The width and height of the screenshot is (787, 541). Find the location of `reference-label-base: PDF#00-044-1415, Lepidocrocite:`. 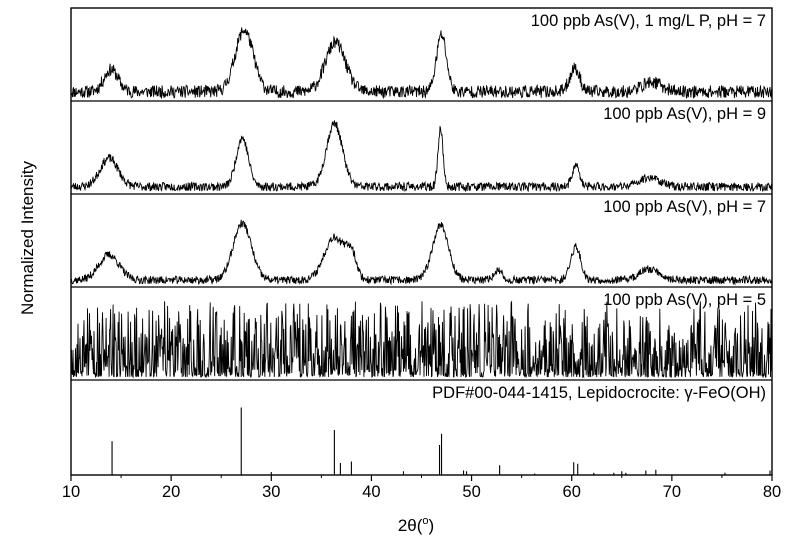

reference-label-base: PDF#00-044-1415, Lepidocrocite: is located at coordinates (558, 393).